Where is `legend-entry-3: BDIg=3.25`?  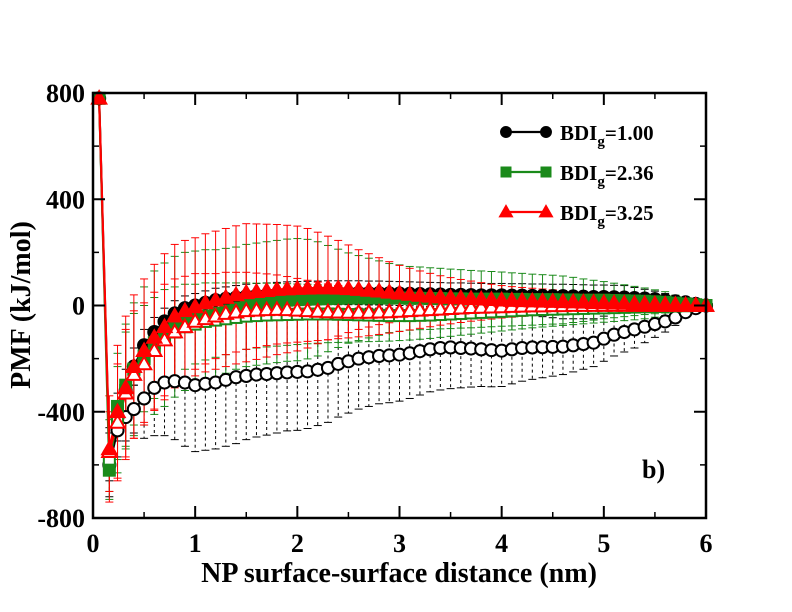
legend-entry-3: BDIg=3.25 is located at coordinates (576, 215).